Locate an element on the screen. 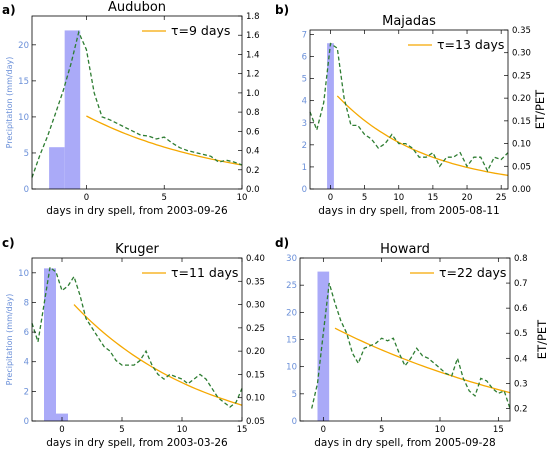 The height and width of the screenshot is (457, 550). x-axis-label: days in dry spell, from 2003-09-26 is located at coordinates (137, 211).